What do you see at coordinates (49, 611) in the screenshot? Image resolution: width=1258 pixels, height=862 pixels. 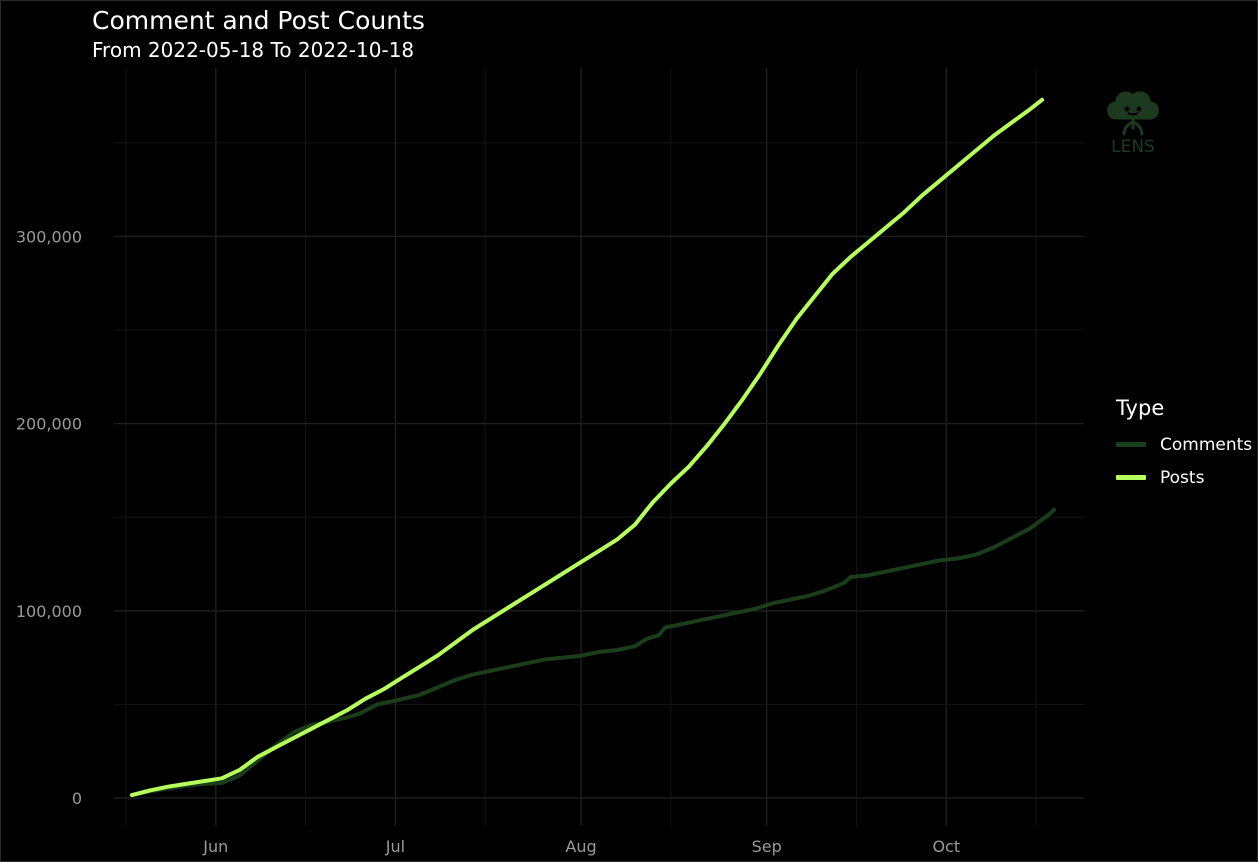 I see `y-tick-label: 100,000` at bounding box center [49, 611].